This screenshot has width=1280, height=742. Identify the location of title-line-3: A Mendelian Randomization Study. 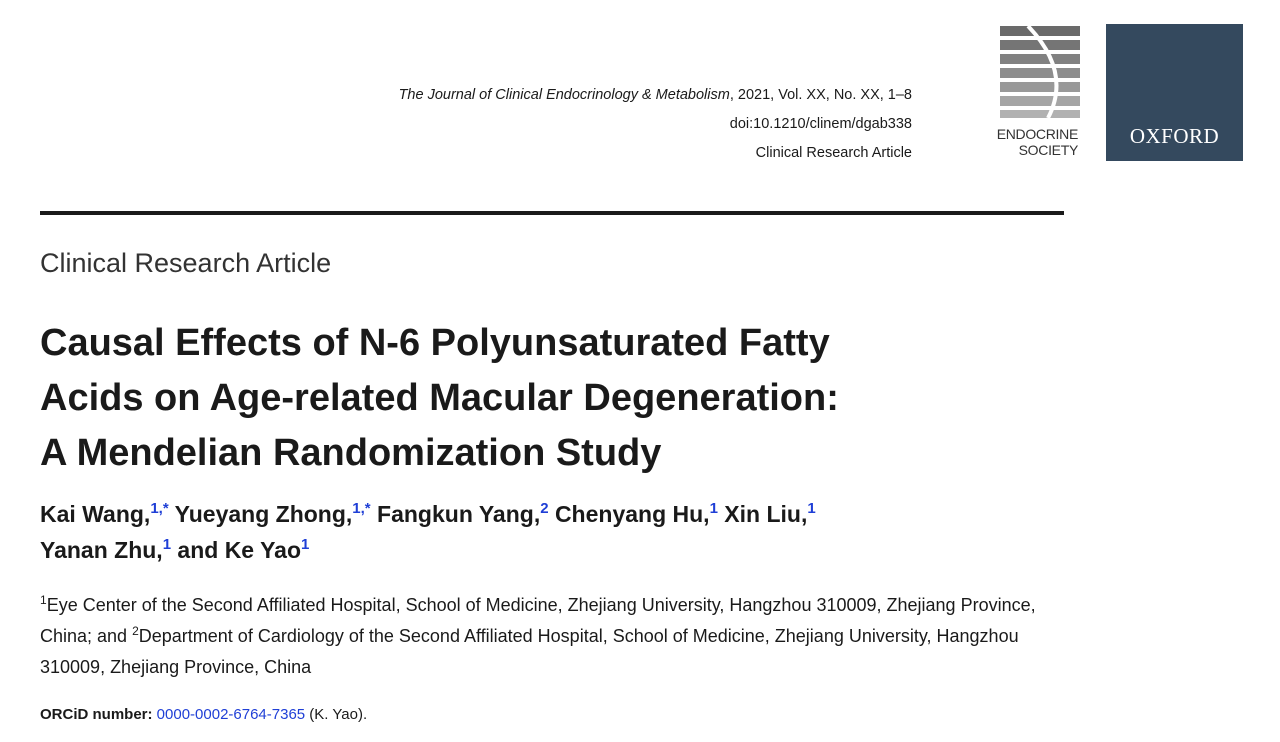
(351, 453).